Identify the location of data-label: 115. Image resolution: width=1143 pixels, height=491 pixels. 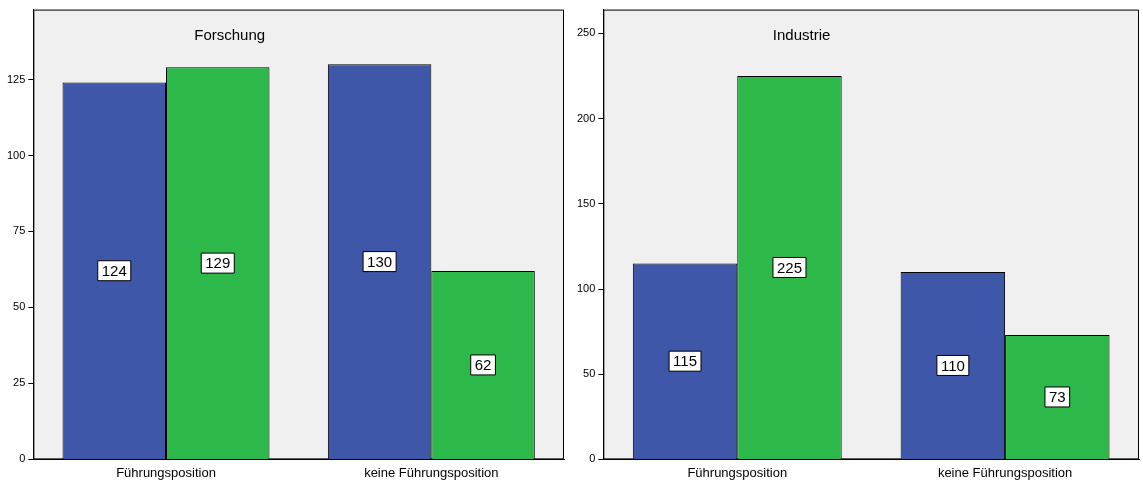
(685, 361).